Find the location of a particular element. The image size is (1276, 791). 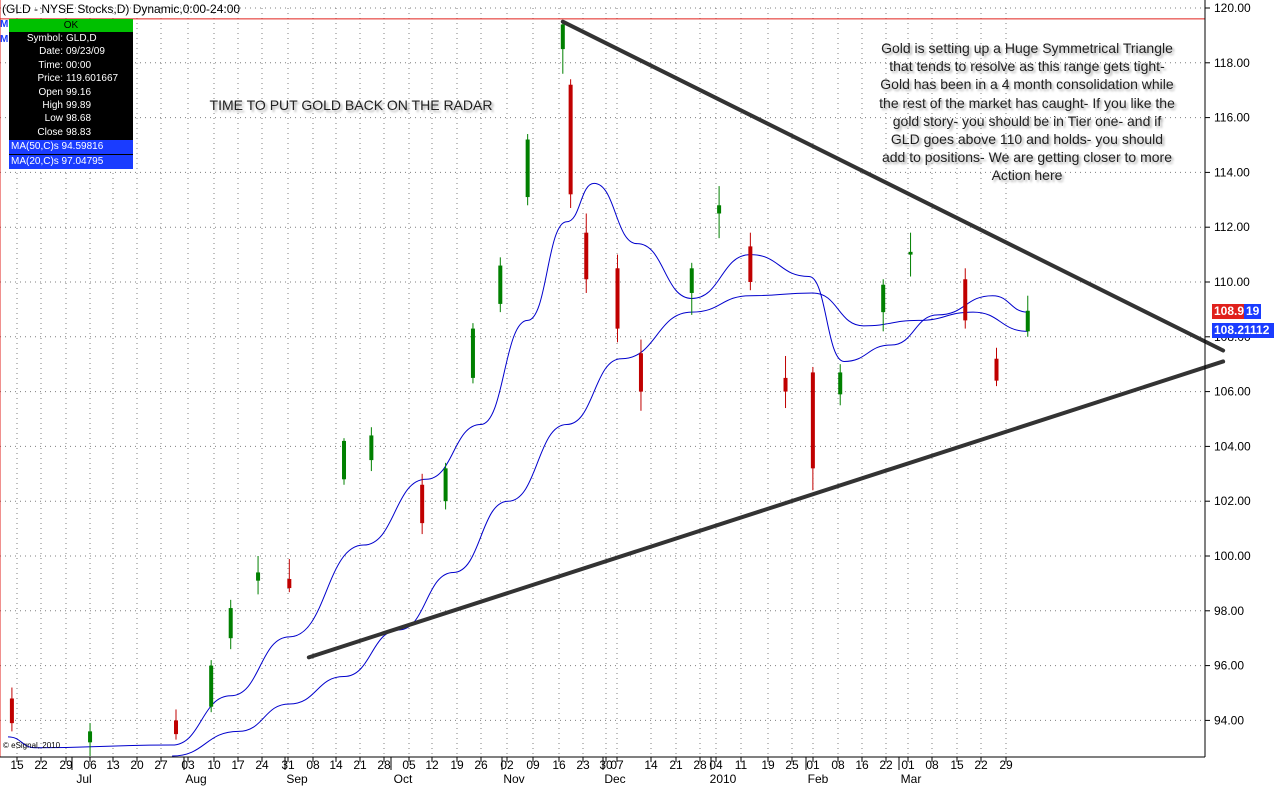

cursor-value: 00:00 is located at coordinates (79, 65).